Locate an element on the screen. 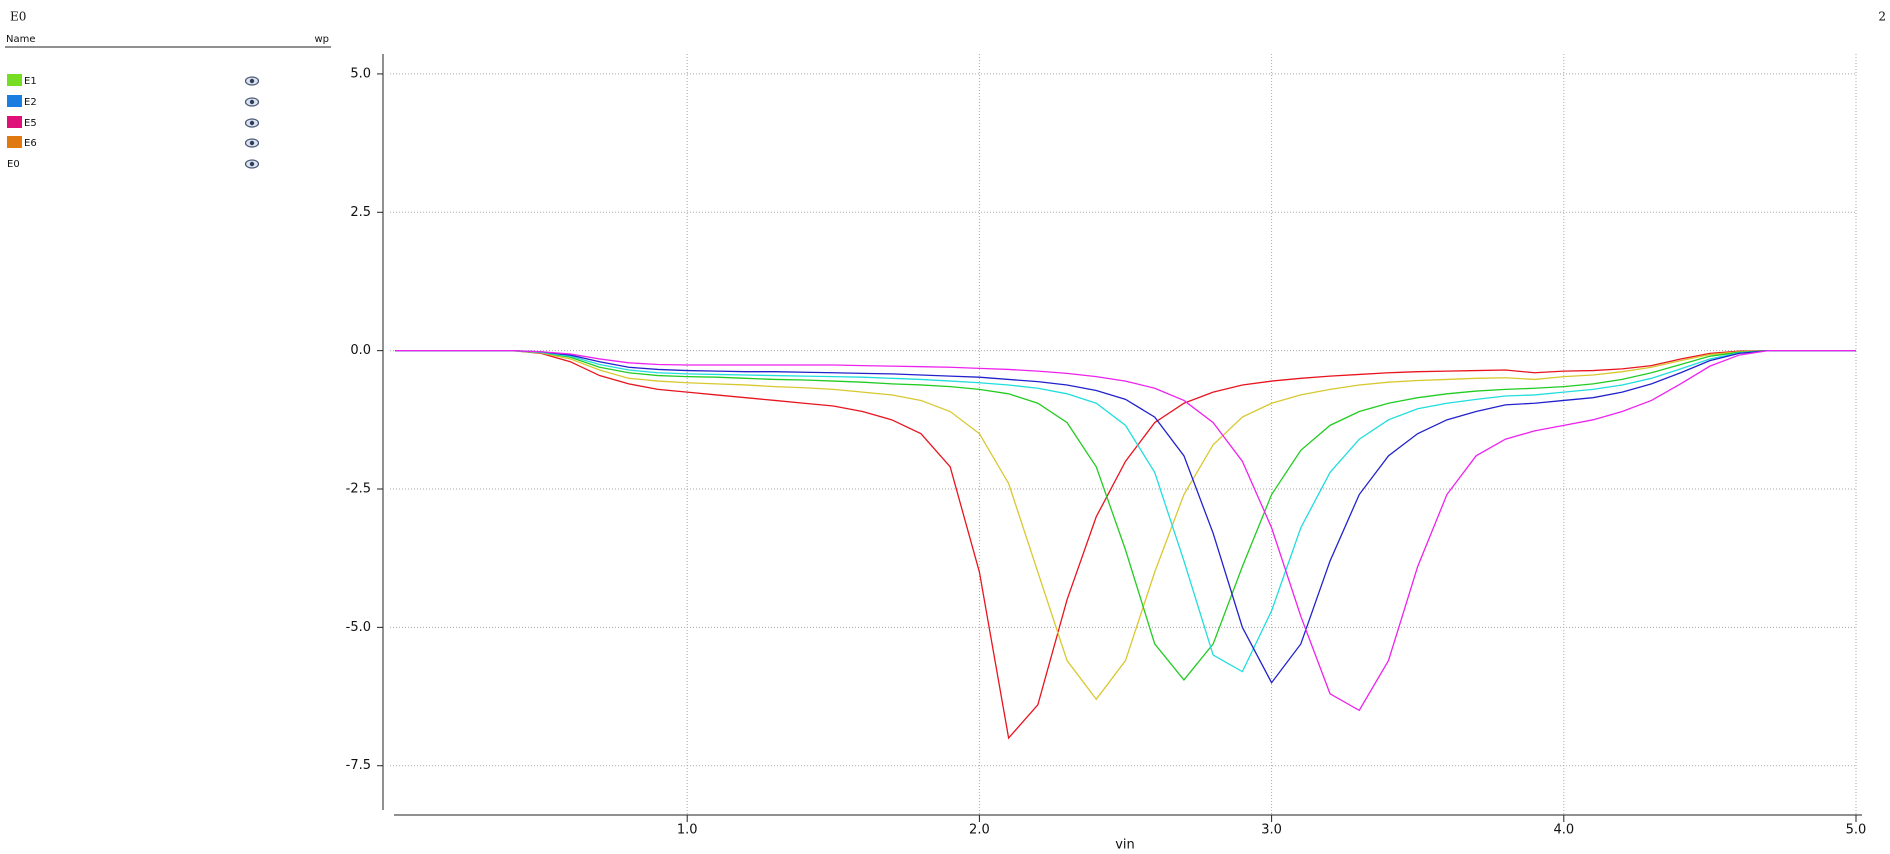 This screenshot has width=1890, height=854. signal-name: E5 is located at coordinates (30, 123).